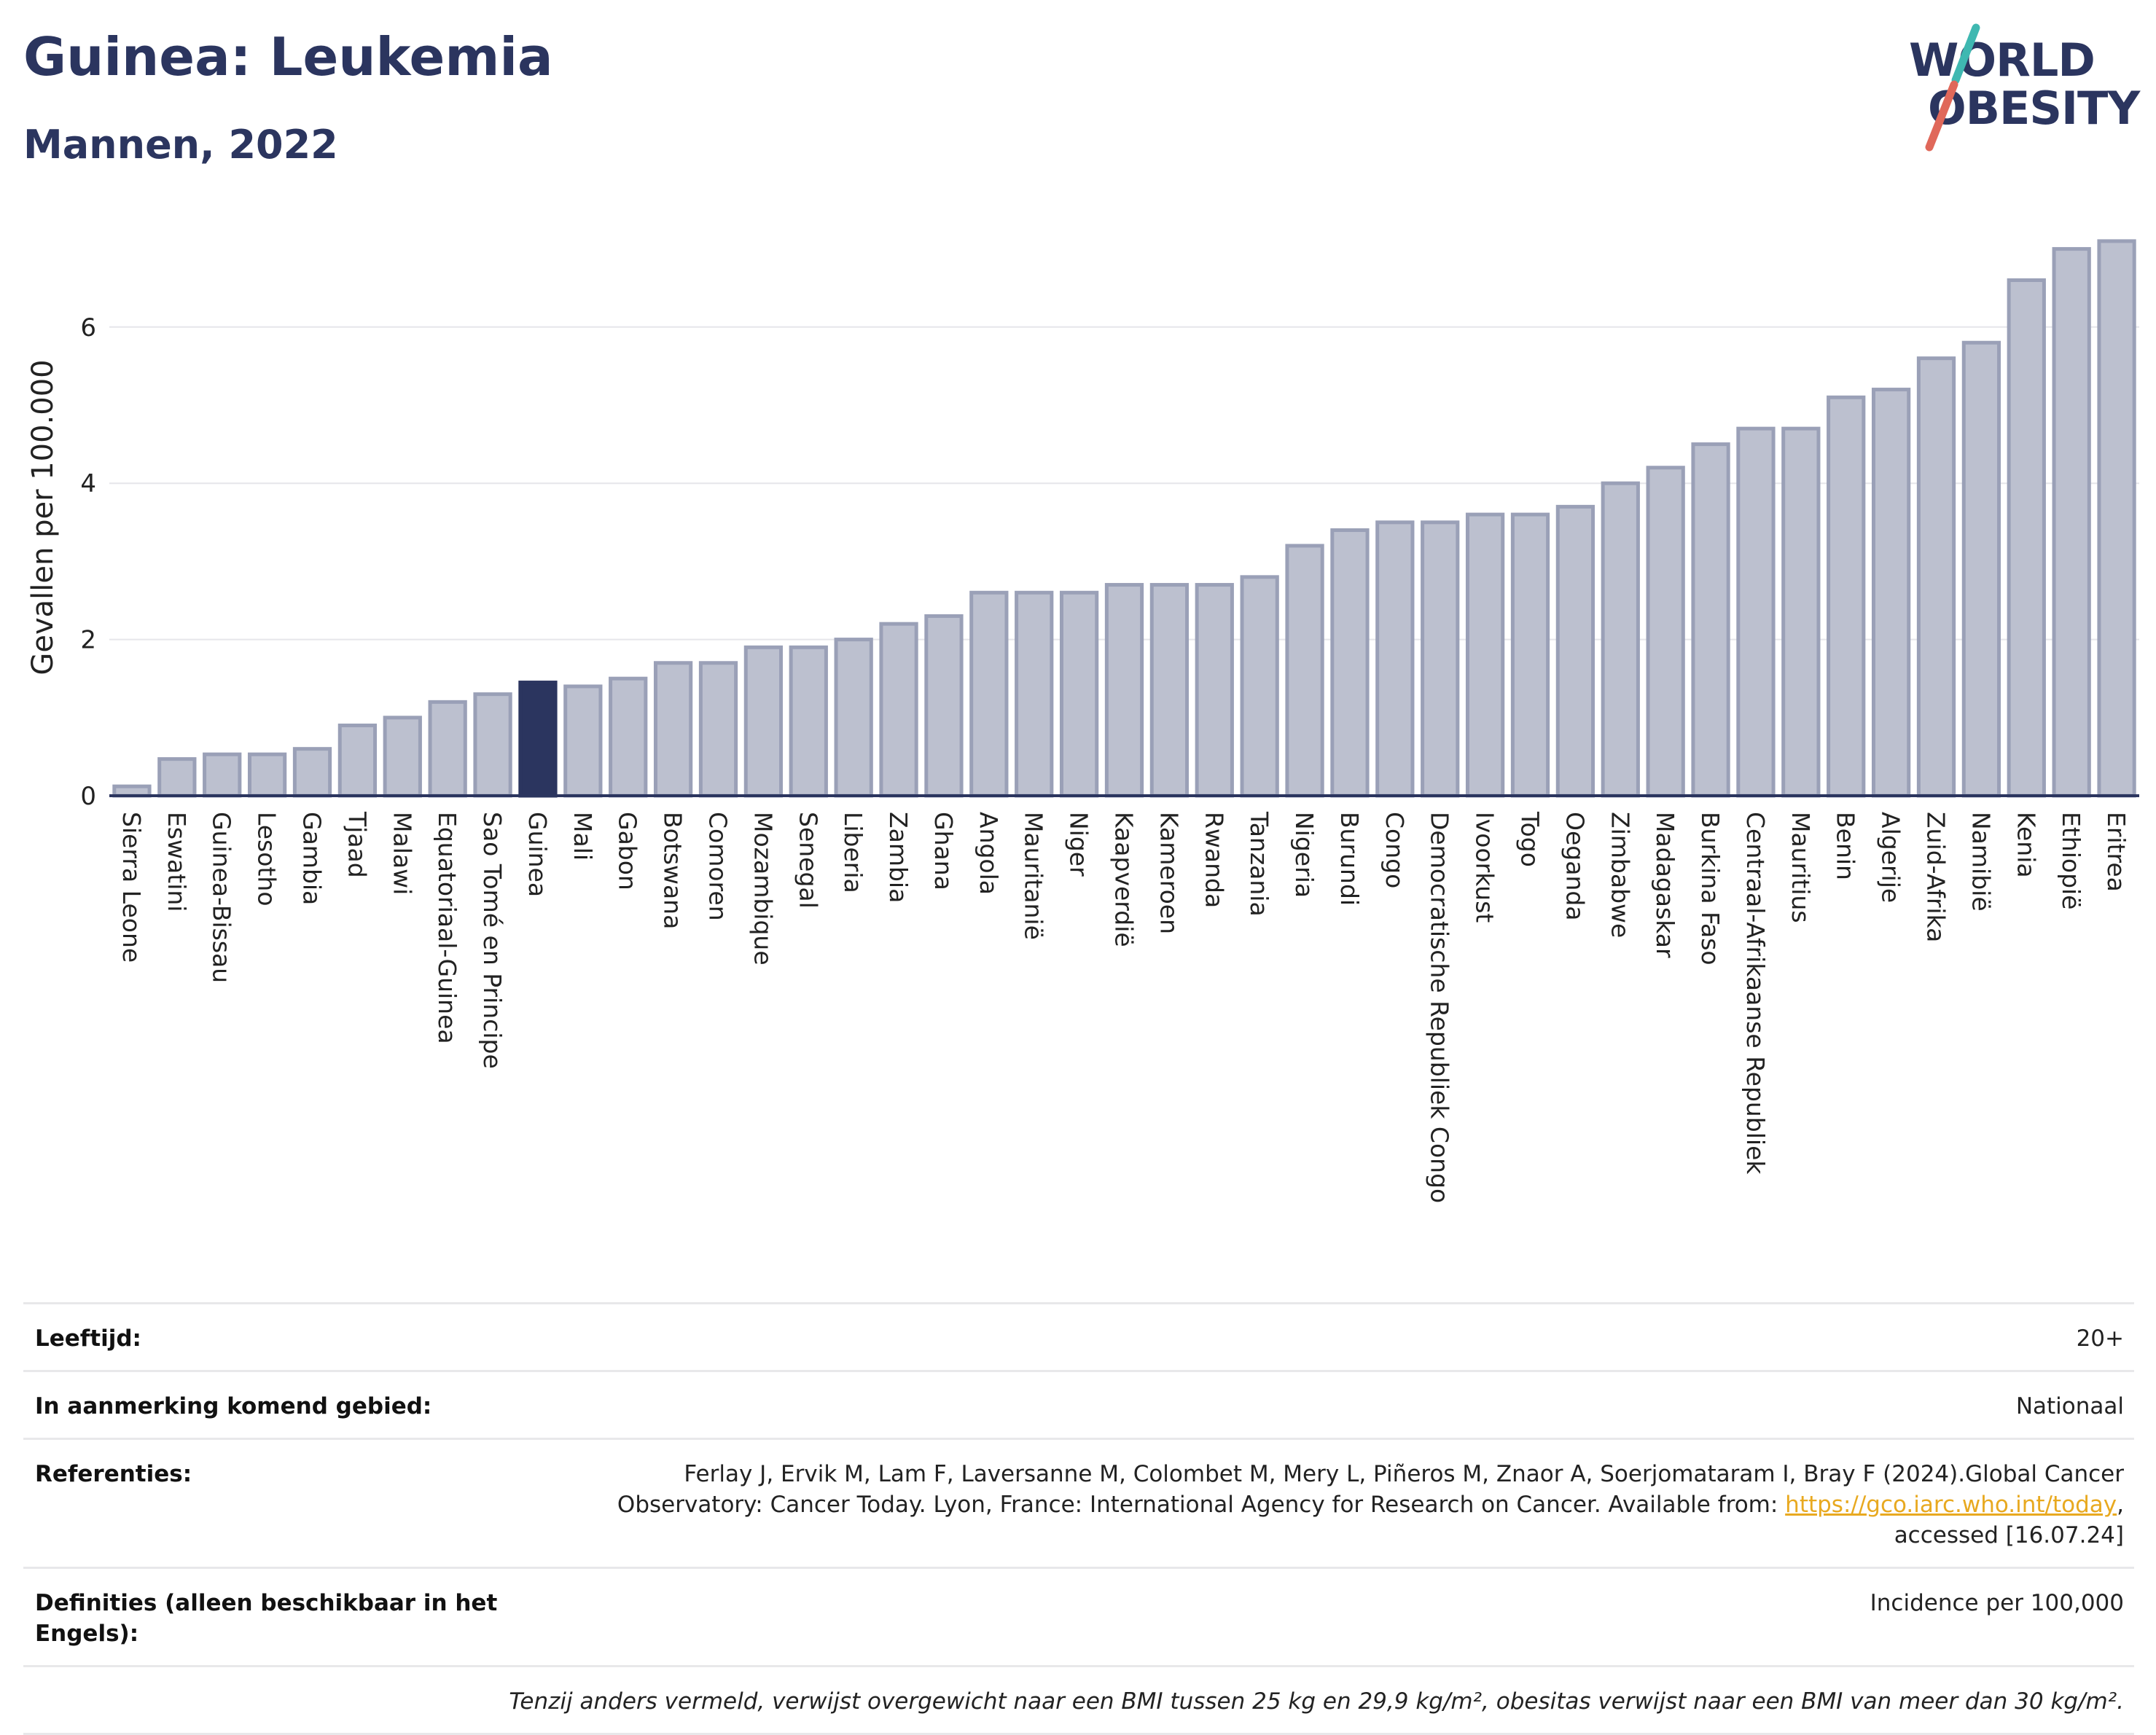  I want to click on x-tick-label: Algerije, so click(1891, 857).